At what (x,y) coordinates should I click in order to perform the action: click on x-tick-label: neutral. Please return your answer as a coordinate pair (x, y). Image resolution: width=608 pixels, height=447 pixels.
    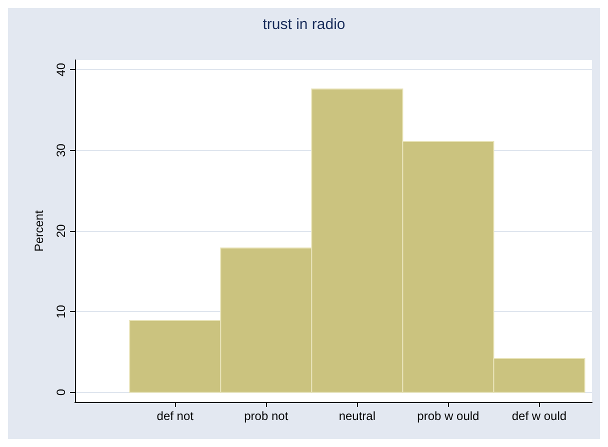
    Looking at the image, I should click on (357, 416).